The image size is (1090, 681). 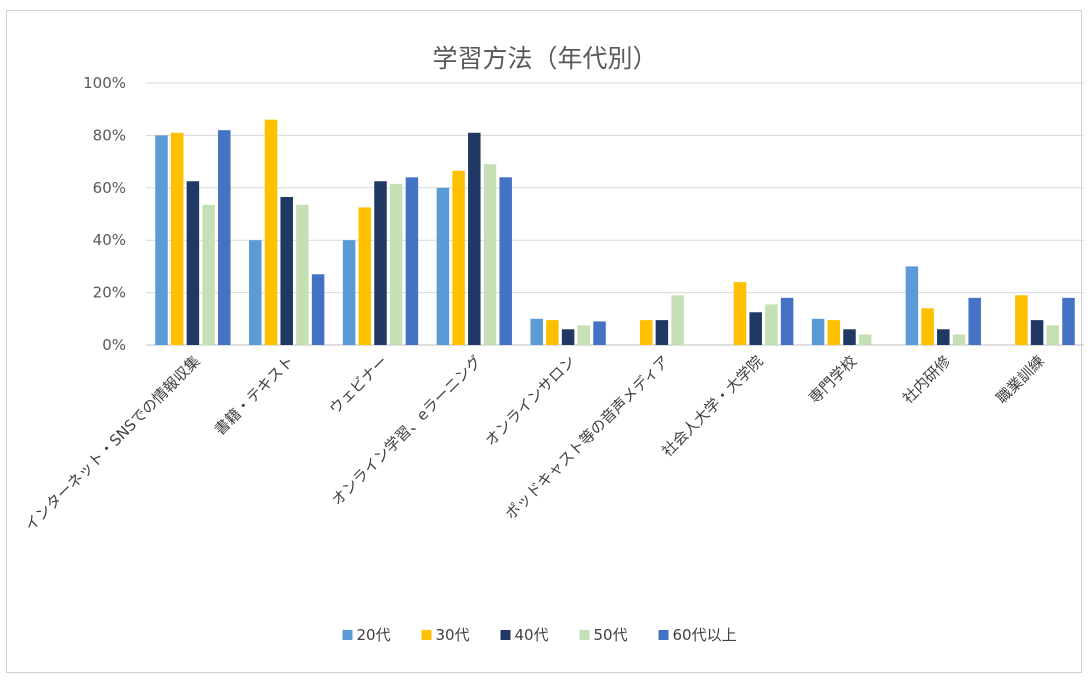 I want to click on chart-title: 学習方法（年代別）, so click(x=544, y=58).